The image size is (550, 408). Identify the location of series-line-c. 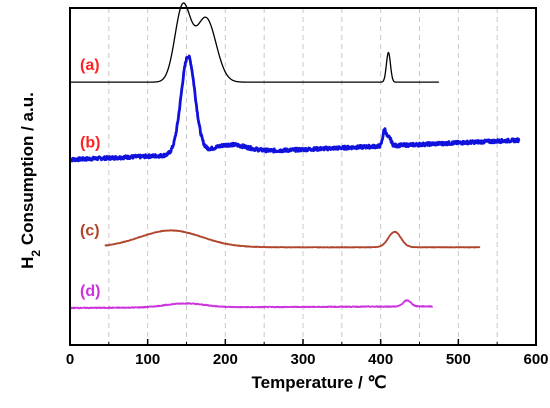
(292, 239).